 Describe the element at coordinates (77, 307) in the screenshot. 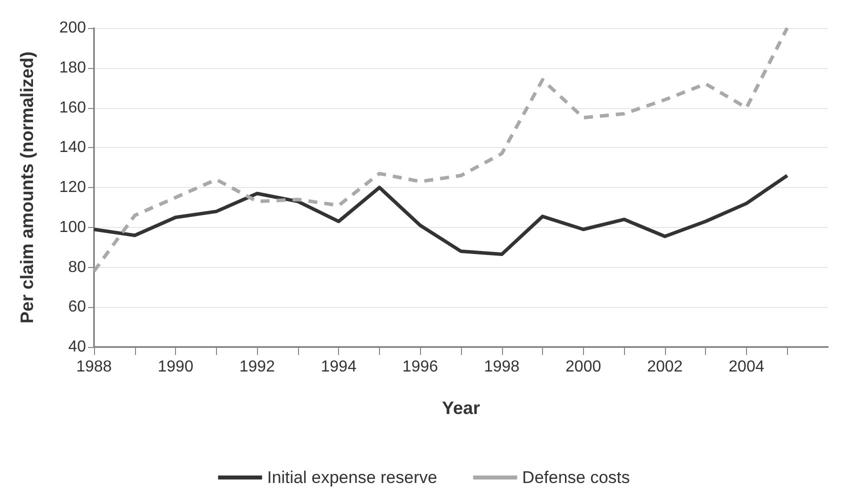

I see `y-tick-label: 60` at that location.